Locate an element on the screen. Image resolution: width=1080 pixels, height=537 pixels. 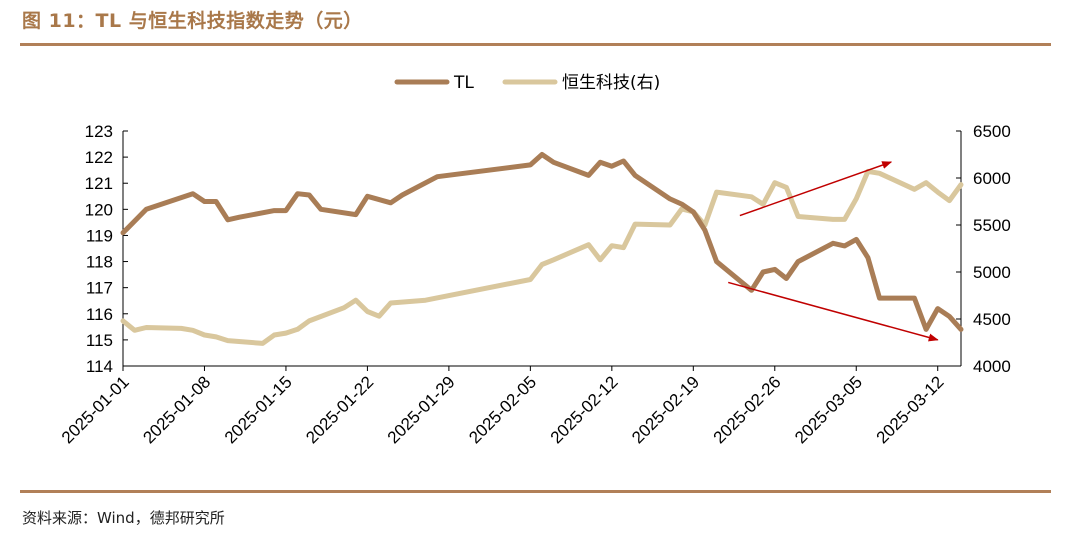
y-left-tick-label: 120 is located at coordinates (99, 209).